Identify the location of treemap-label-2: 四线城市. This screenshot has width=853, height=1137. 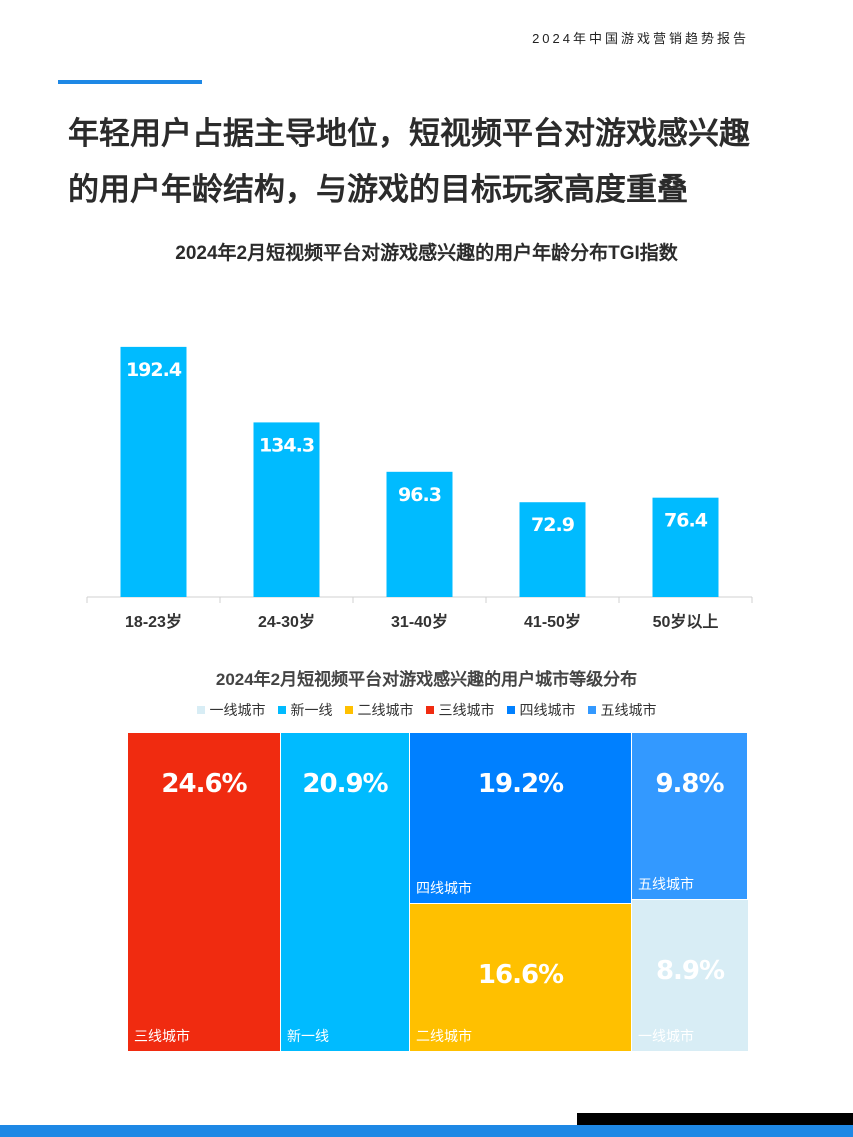
(444, 888).